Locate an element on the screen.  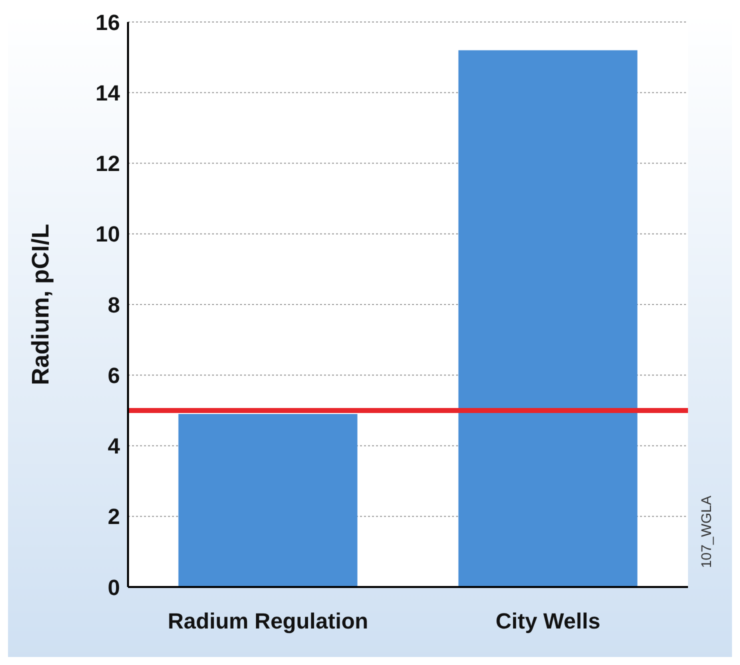
y-tick-label: 4 is located at coordinates (114, 446).